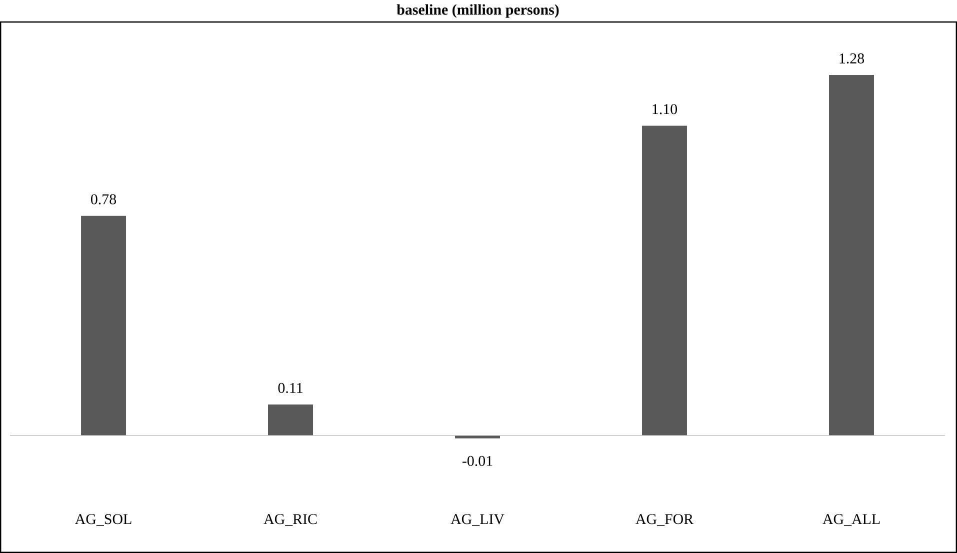 This screenshot has height=553, width=957. I want to click on data-label: -0.01, so click(477, 461).